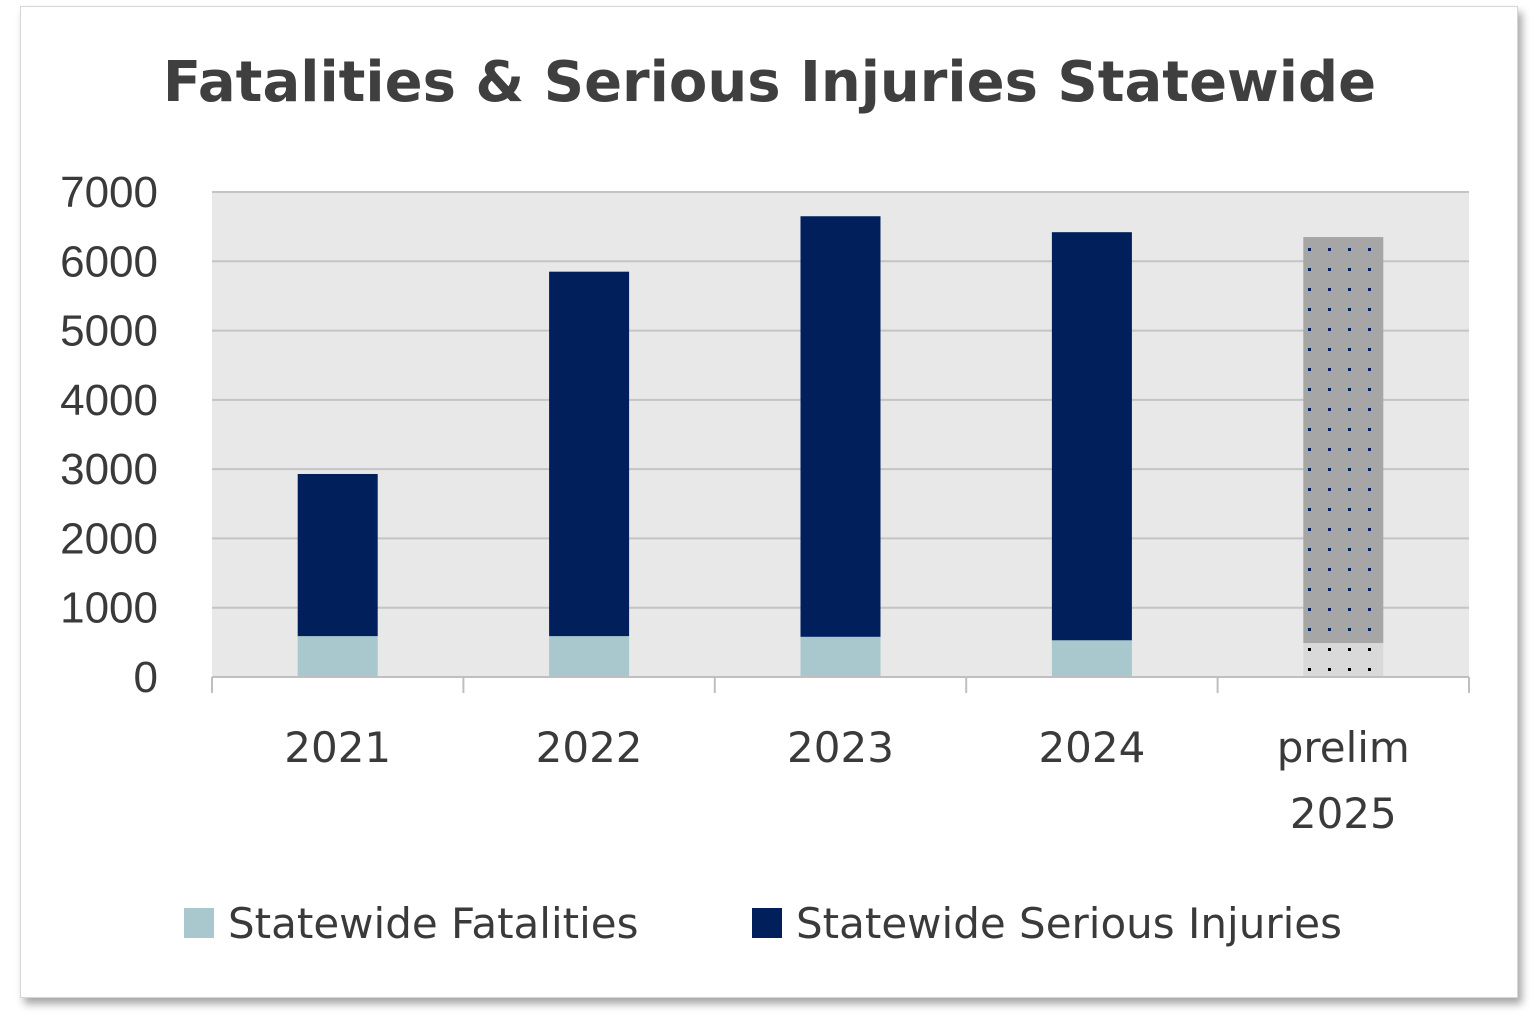 The width and height of the screenshot is (1539, 1030). Describe the element at coordinates (109, 608) in the screenshot. I see `y-tick-label: 1000` at that location.